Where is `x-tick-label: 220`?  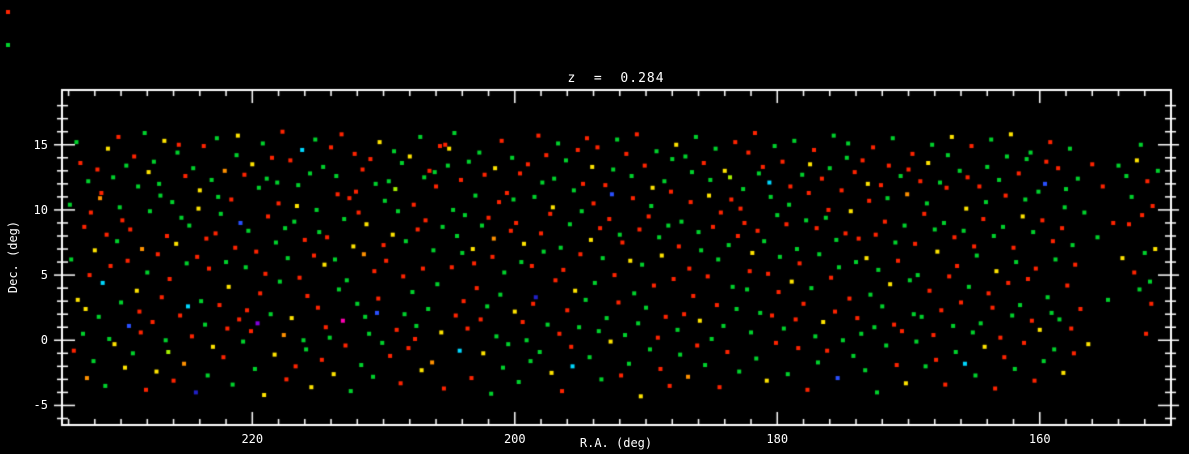 x-tick-label: 220 is located at coordinates (252, 439).